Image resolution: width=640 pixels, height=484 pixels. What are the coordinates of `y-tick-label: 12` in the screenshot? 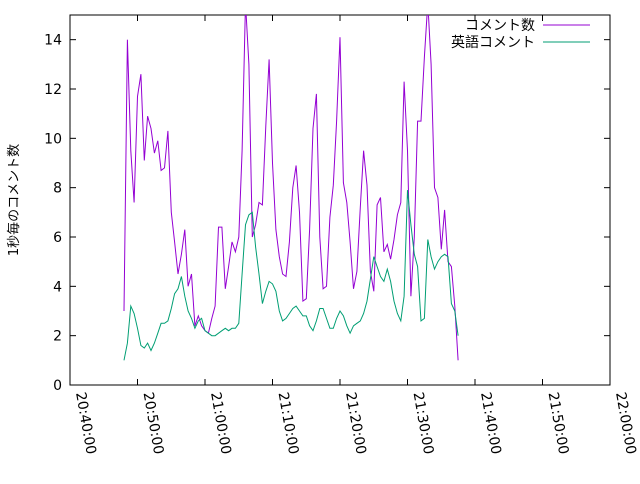 It's located at (53, 90).